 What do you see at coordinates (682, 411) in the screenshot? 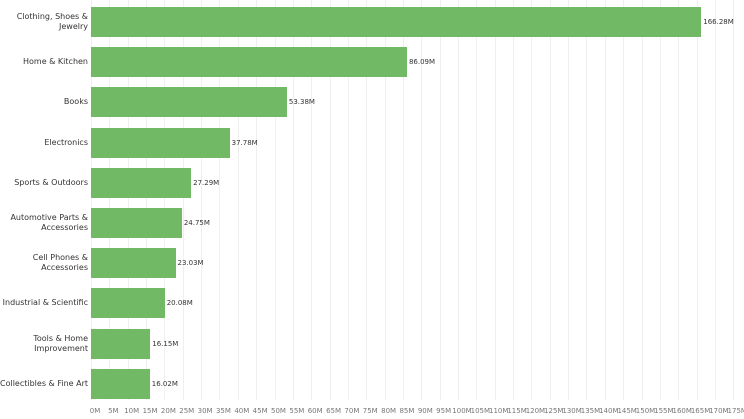
I see `x-tick-label: 160M` at bounding box center [682, 411].